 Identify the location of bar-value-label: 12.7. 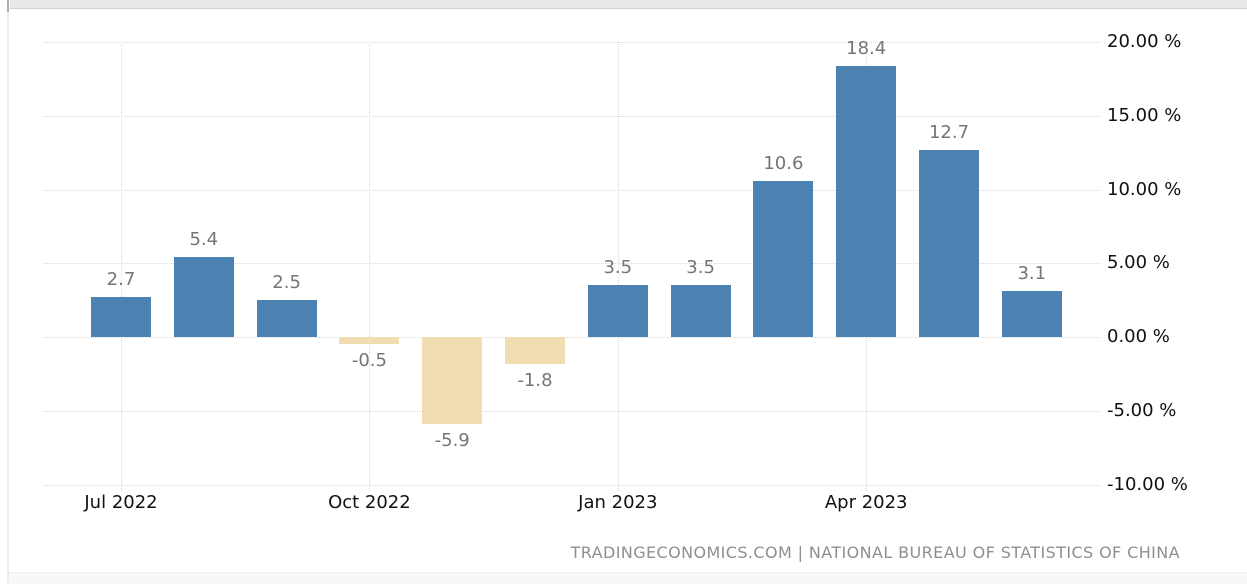
(949, 132).